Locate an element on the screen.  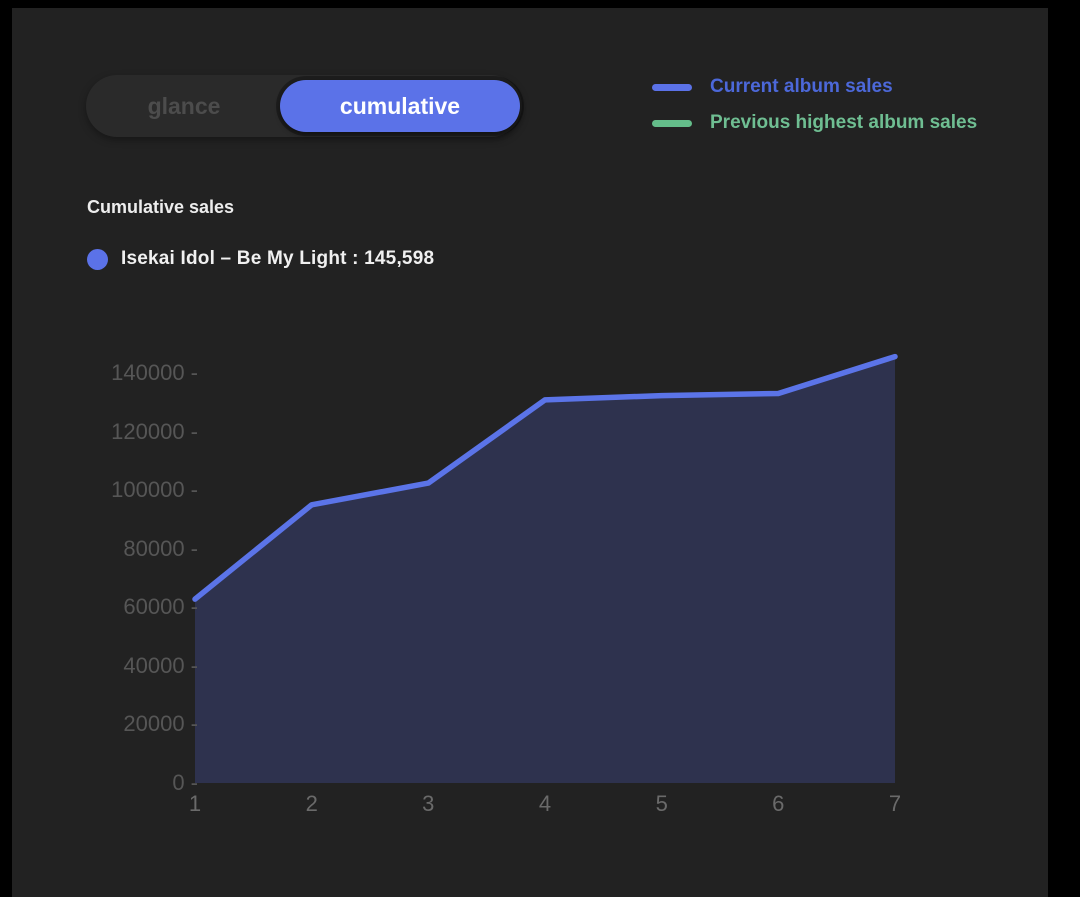
y-tick-label: 60000 - is located at coordinates (160, 607).